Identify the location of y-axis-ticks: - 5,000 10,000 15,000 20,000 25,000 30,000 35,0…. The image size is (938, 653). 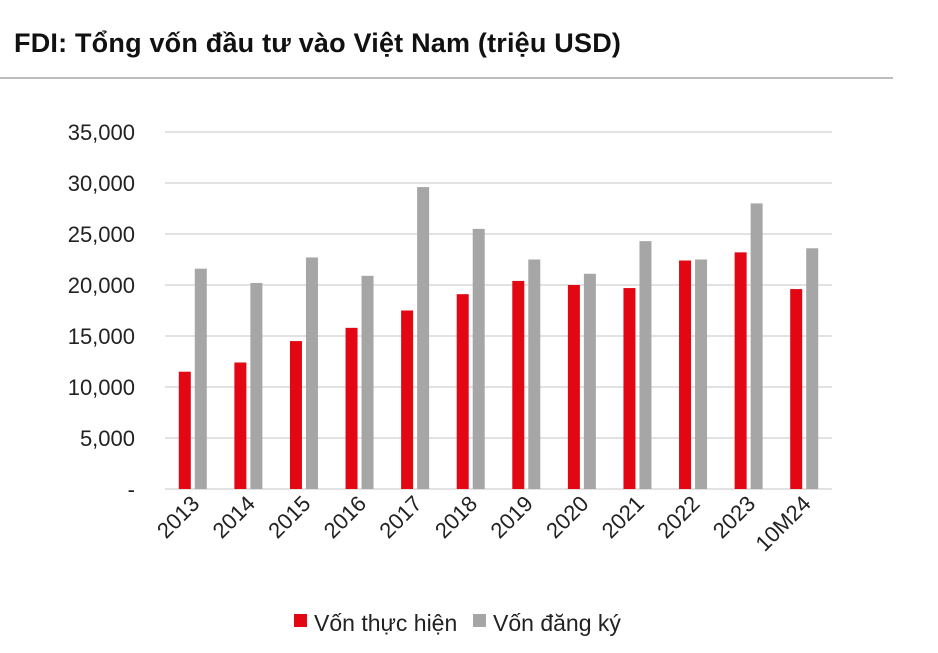
(101, 311).